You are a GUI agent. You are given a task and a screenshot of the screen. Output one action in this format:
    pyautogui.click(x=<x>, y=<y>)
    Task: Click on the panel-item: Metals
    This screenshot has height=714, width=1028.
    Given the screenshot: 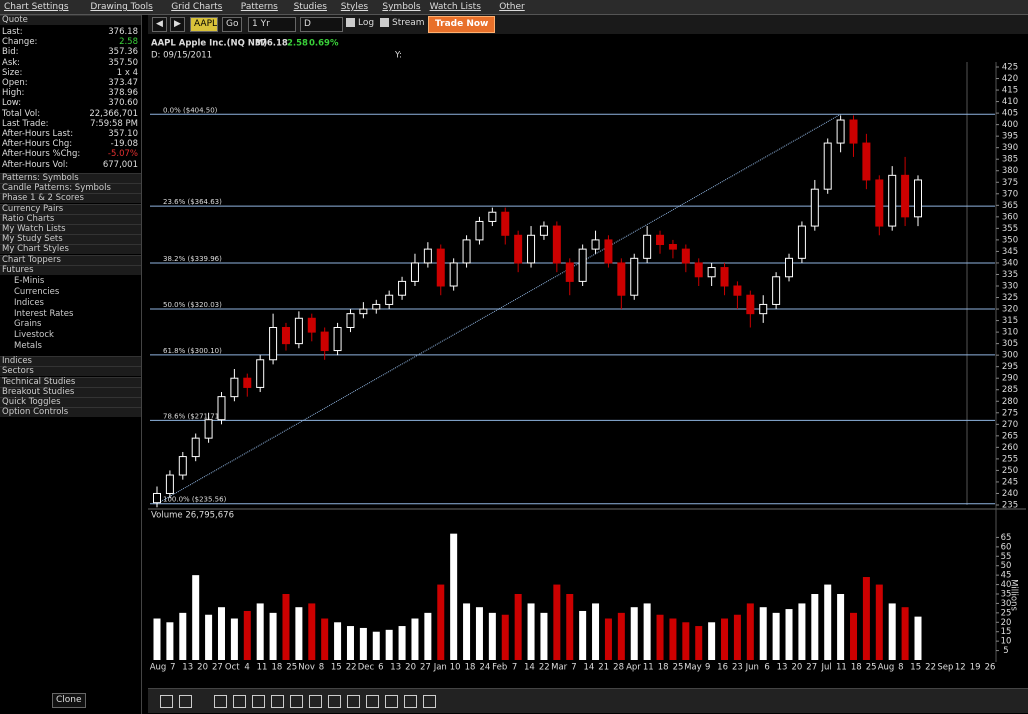 What is the action you would take?
    pyautogui.click(x=28, y=346)
    